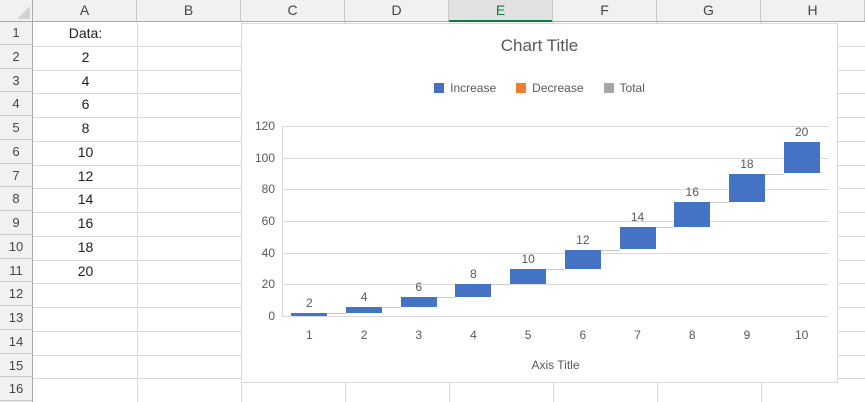  Describe the element at coordinates (16, 81) in the screenshot. I see `row-header-3: 3` at that location.